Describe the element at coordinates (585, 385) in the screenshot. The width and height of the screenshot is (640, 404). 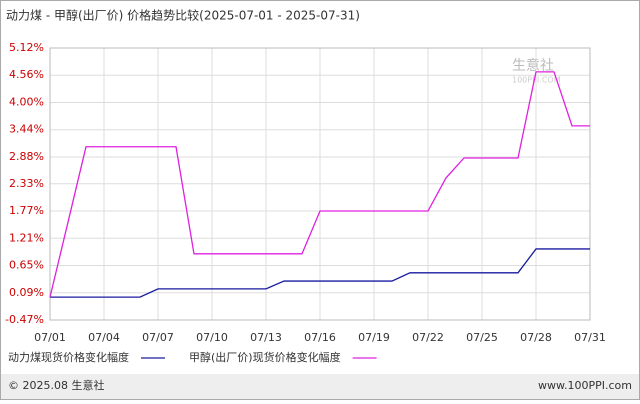
I see `footer-right: www.100PPI.com` at that location.